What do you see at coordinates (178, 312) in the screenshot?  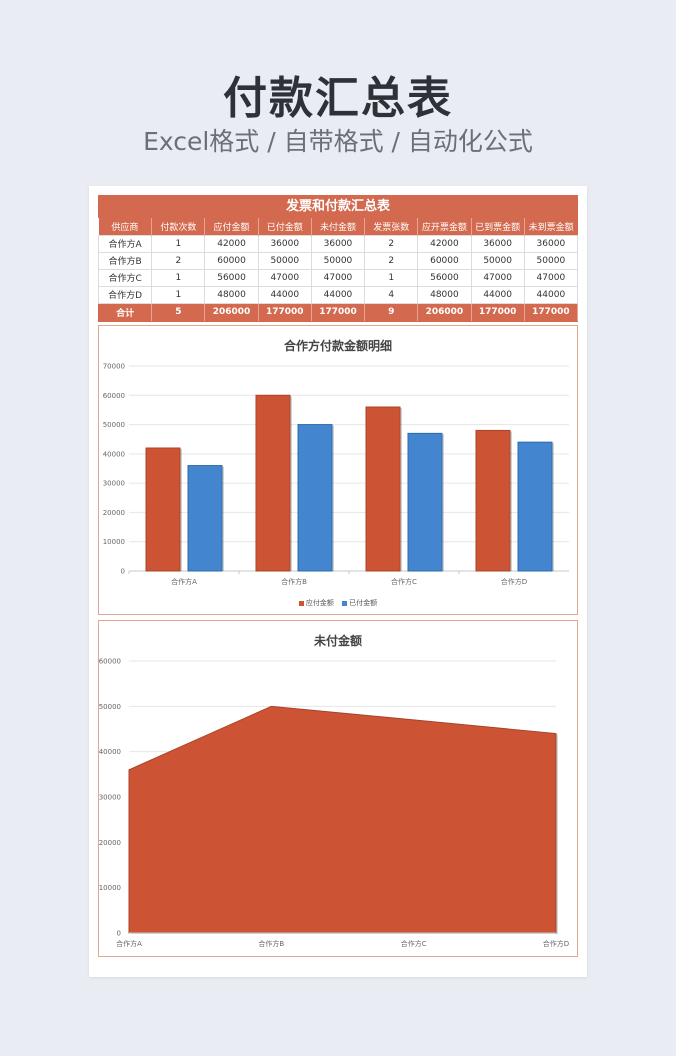 I see `total-cell: 5` at bounding box center [178, 312].